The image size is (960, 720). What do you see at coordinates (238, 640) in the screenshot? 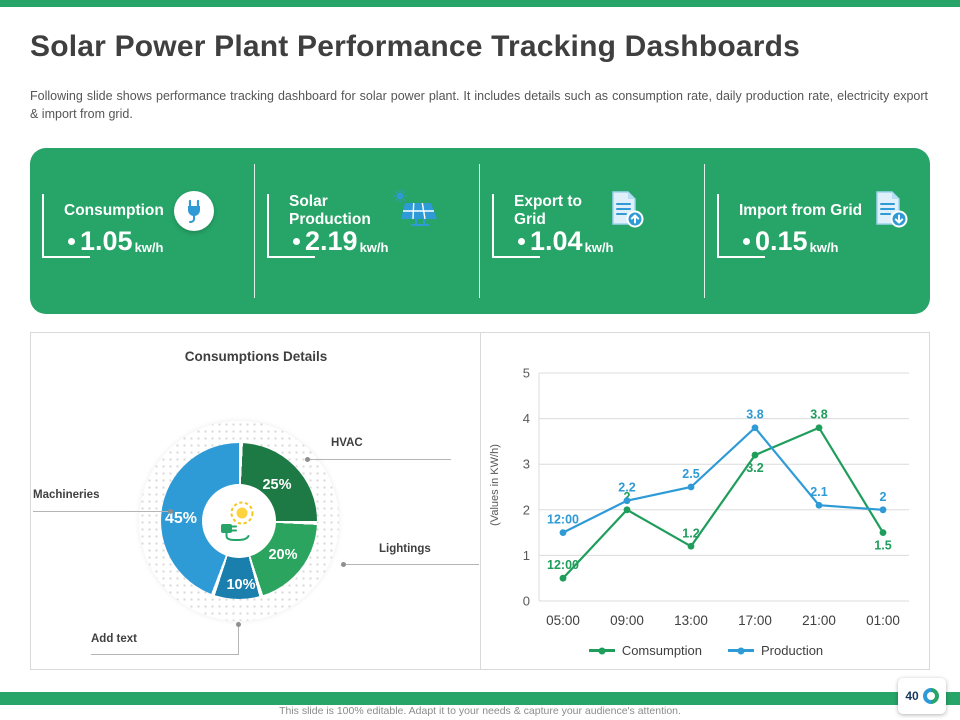
I see `callout-connector-line` at bounding box center [238, 640].